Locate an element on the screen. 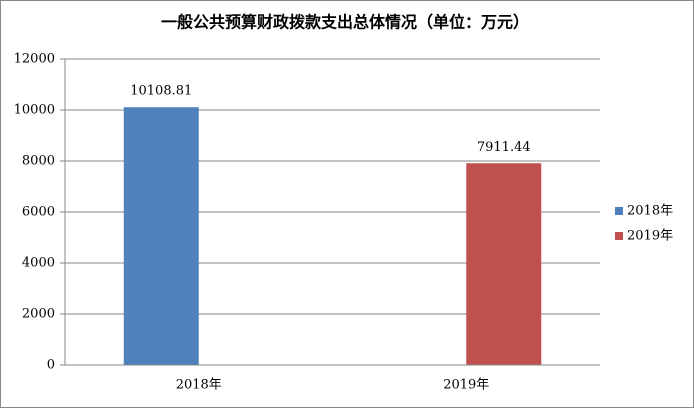 This screenshot has height=408, width=694. data-label: 7911.44 is located at coordinates (504, 147).